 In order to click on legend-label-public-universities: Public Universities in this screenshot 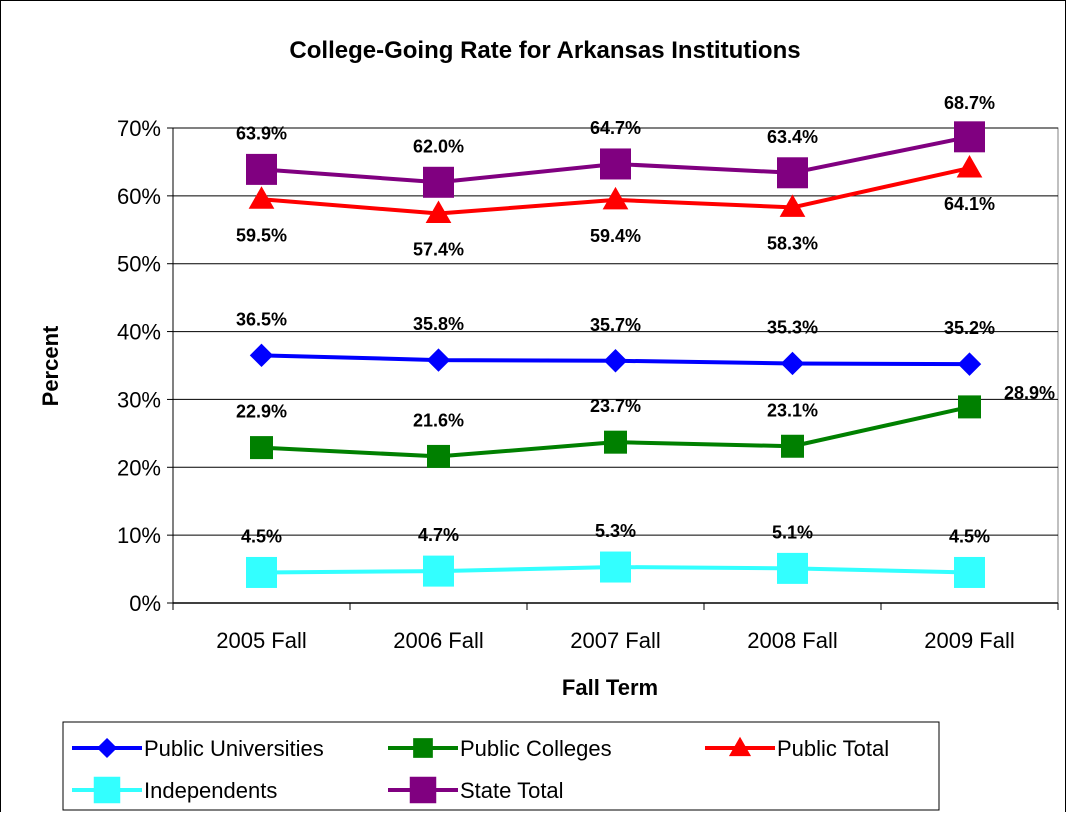, I will do `click(234, 748)`.